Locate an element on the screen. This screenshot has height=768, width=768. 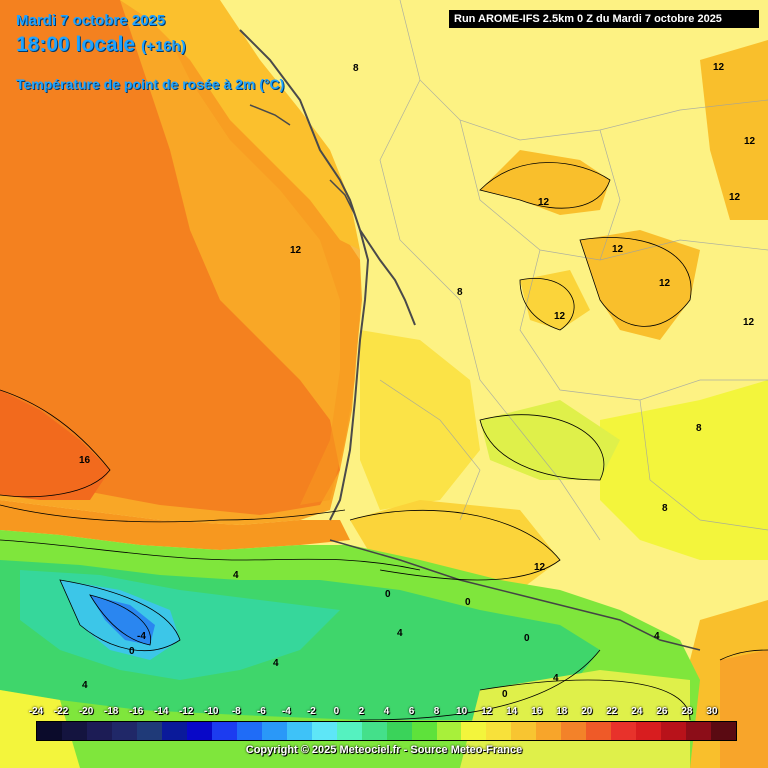
legend-tick-label: 10 is located at coordinates (462, 711).